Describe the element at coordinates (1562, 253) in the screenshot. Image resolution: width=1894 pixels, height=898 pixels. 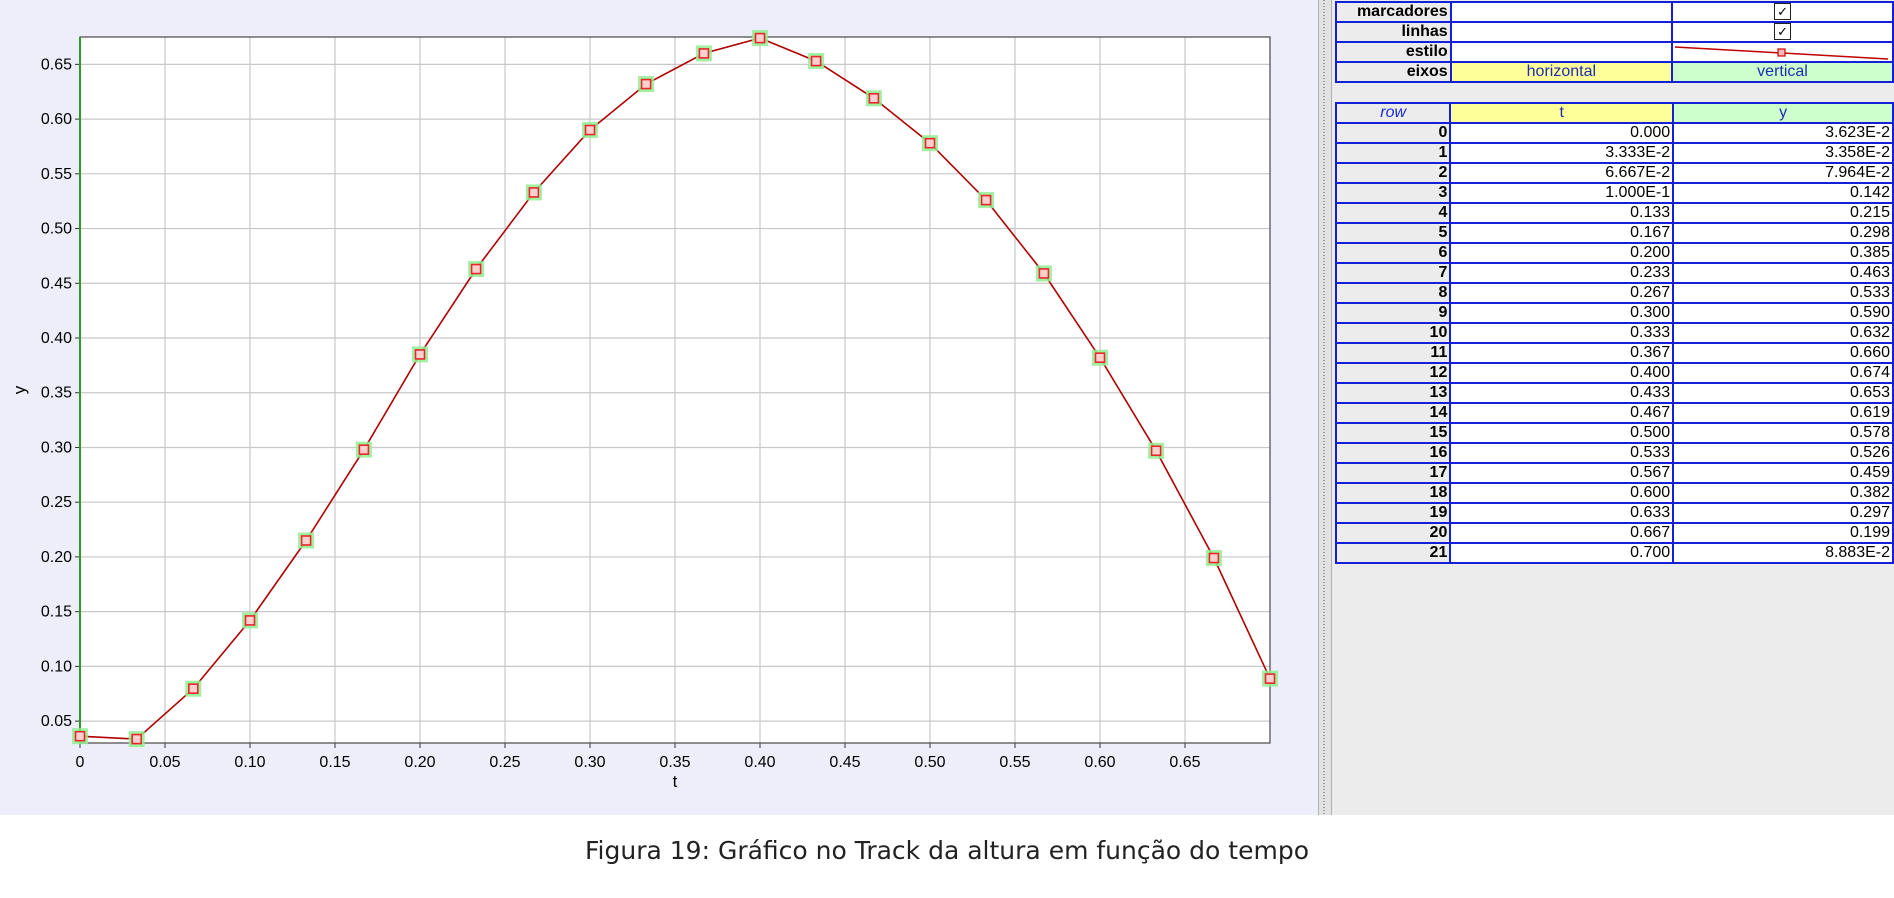
I see `t-value-cell: 0.200` at that location.